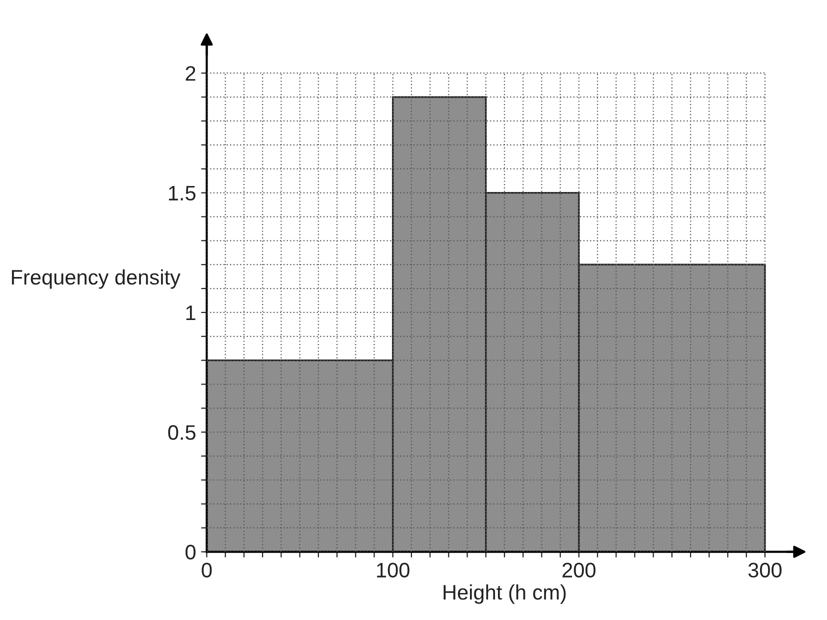  What do you see at coordinates (182, 432) in the screenshot?
I see `y-tick-label: 0.5` at bounding box center [182, 432].